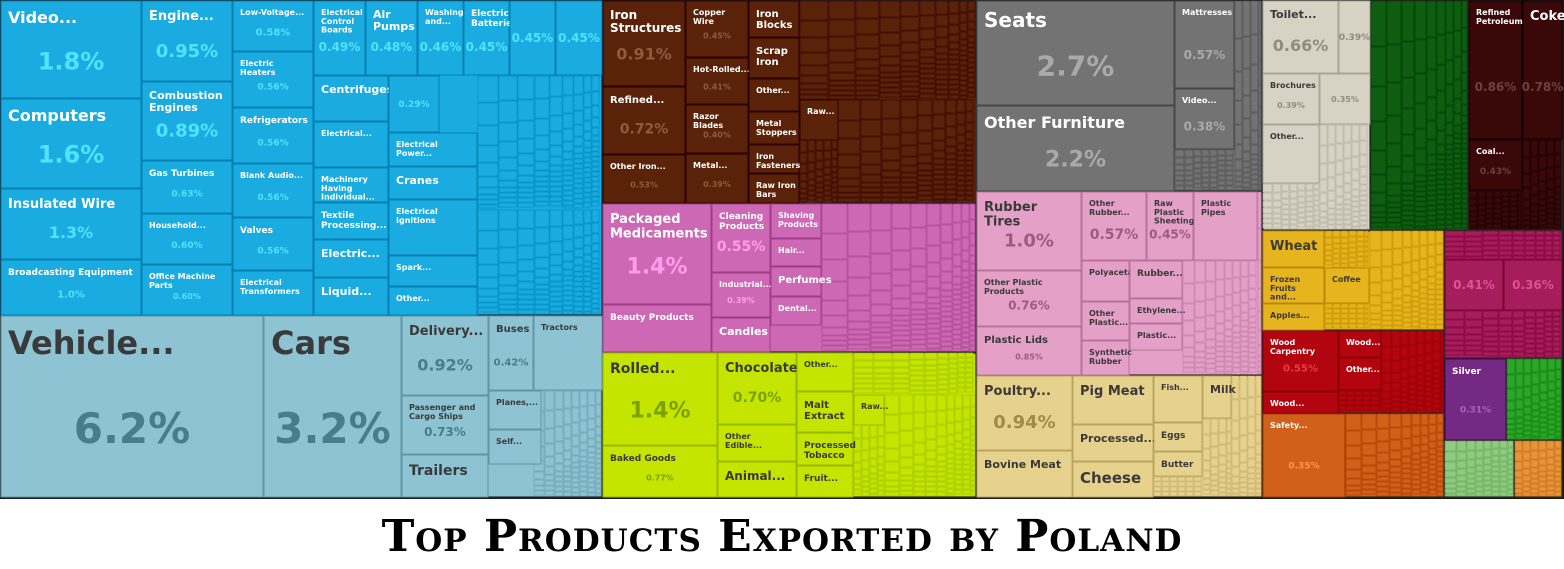 The width and height of the screenshot is (1564, 569). What do you see at coordinates (273, 293) in the screenshot?
I see `treemap-cell-electrical-transformers: Electrical Transformers` at bounding box center [273, 293].